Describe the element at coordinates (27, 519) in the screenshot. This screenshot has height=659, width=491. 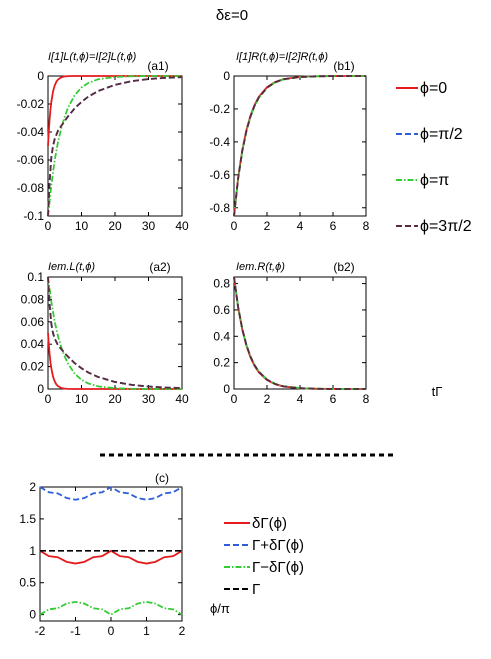
I see `y-tick-label: 1.5` at that location.